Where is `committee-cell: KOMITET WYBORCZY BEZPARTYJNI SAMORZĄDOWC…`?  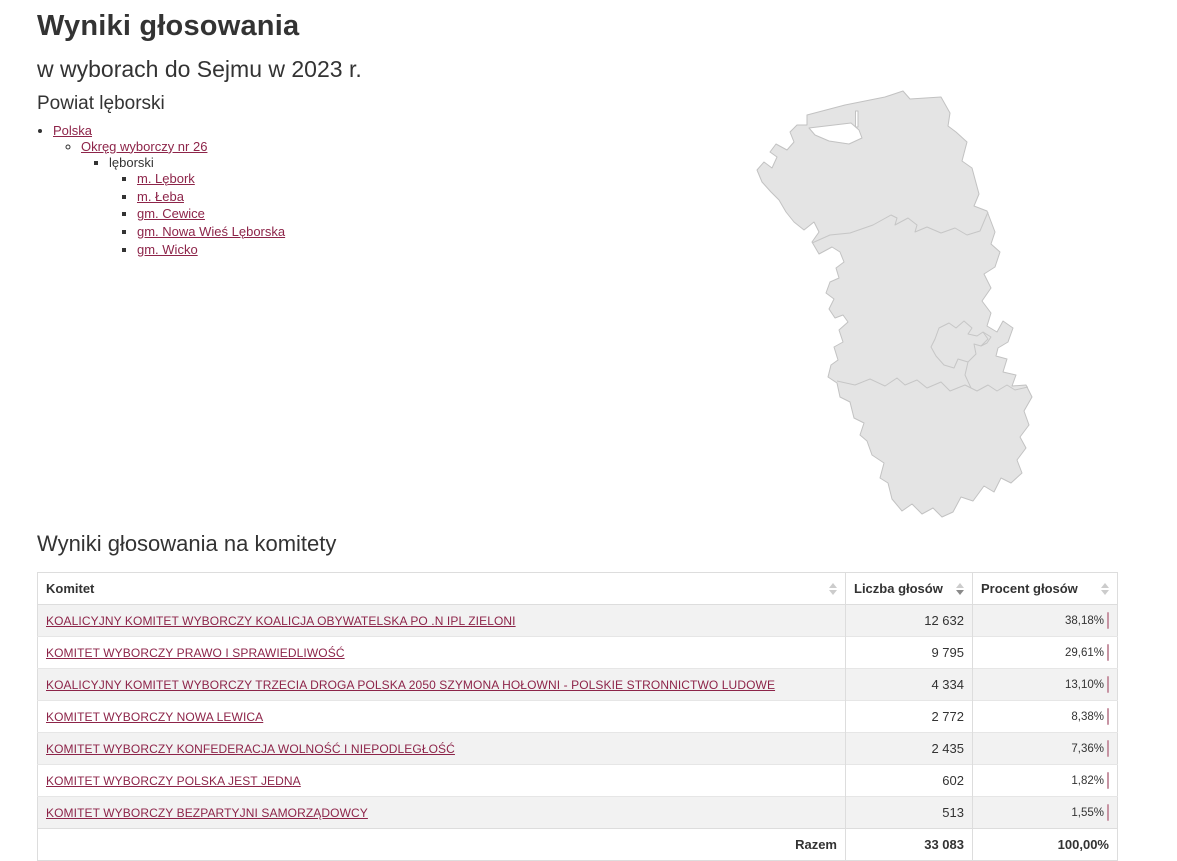 committee-cell: KOMITET WYBORCZY BEZPARTYJNI SAMORZĄDOWC… is located at coordinates (441, 812).